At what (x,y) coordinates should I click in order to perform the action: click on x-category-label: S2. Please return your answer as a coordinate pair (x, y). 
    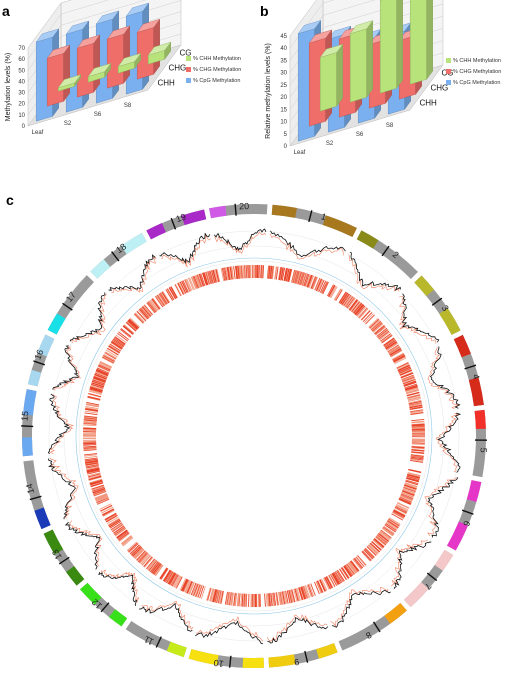
    Looking at the image, I should click on (330, 144).